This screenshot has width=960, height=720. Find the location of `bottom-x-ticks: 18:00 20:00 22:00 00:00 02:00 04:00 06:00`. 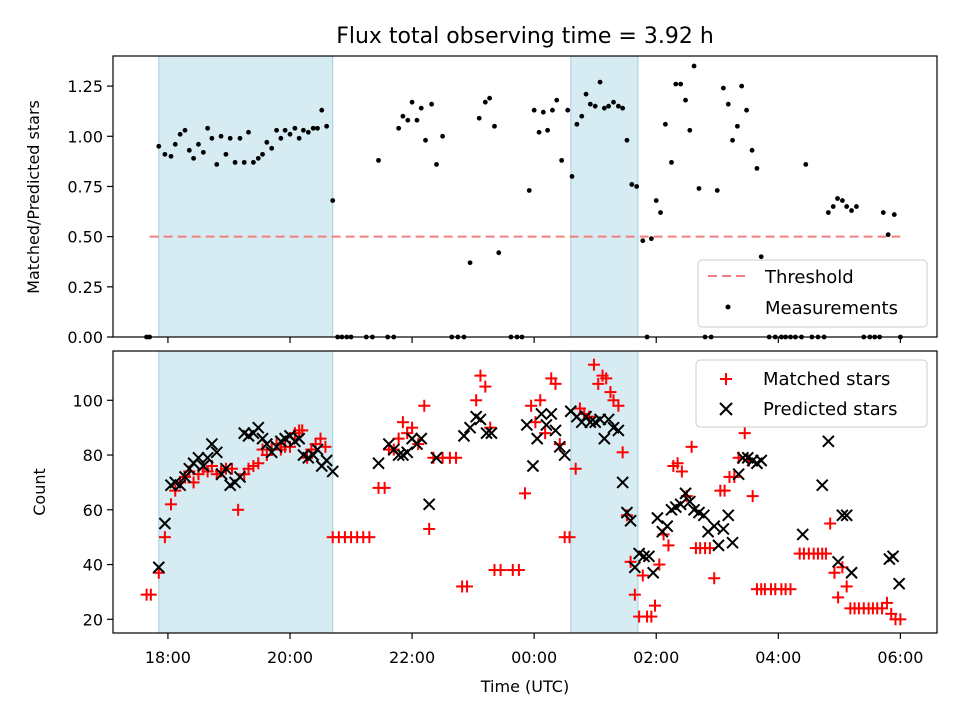

bottom-x-ticks: 18:00 20:00 22:00 00:00 02:00 04:00 06:00 is located at coordinates (534, 650).